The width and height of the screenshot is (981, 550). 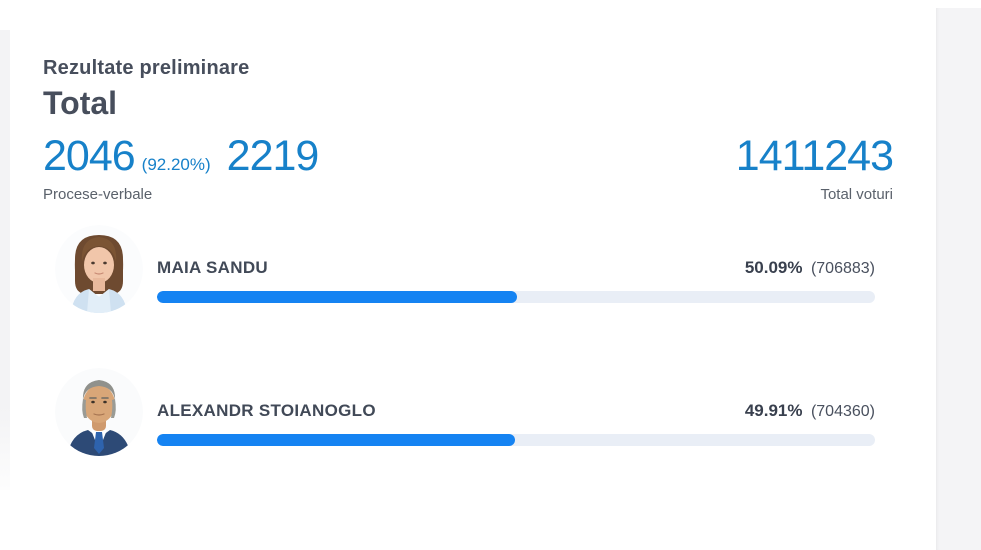 What do you see at coordinates (273, 156) in the screenshot?
I see `protocols-total-count: 2219` at bounding box center [273, 156].